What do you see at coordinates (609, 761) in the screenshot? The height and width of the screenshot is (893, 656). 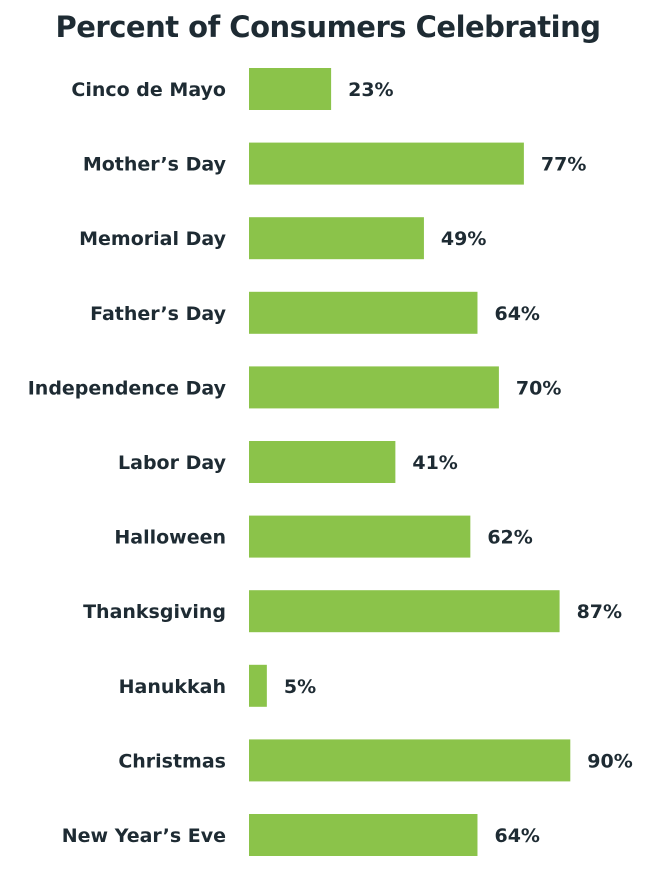 I see `value-label: 90%` at bounding box center [609, 761].